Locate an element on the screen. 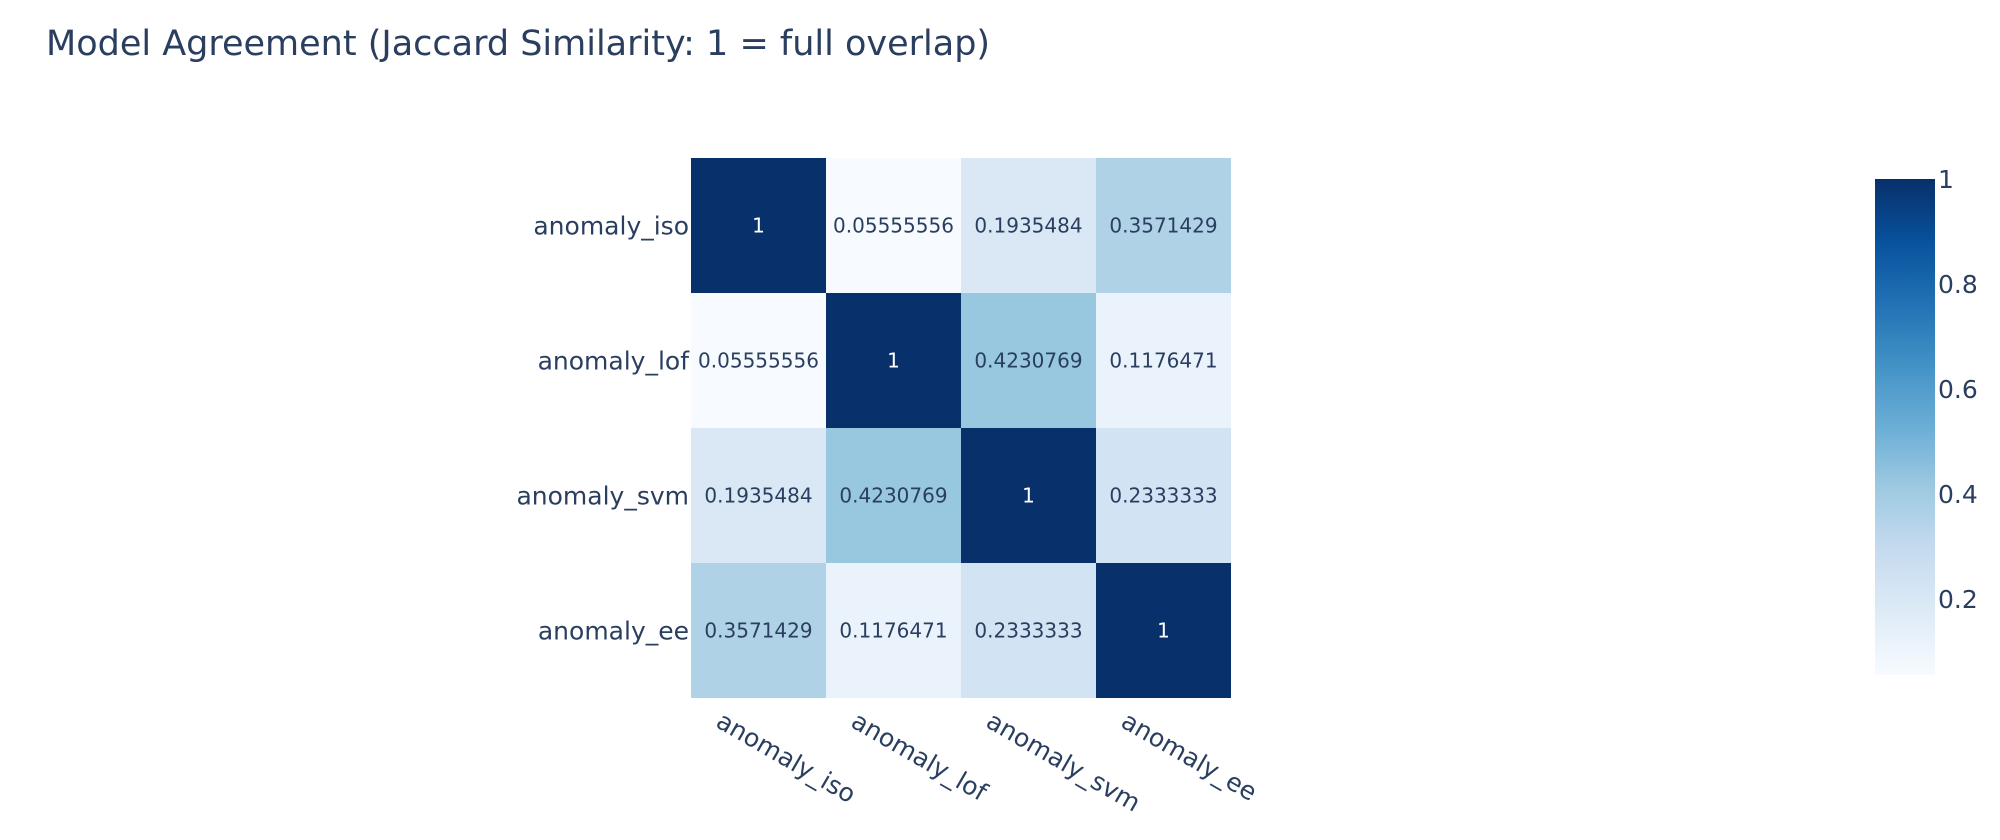 Image resolution: width=2000 pixels, height=840 pixels. colorbar-tick-label: 0.6 is located at coordinates (1958, 389).